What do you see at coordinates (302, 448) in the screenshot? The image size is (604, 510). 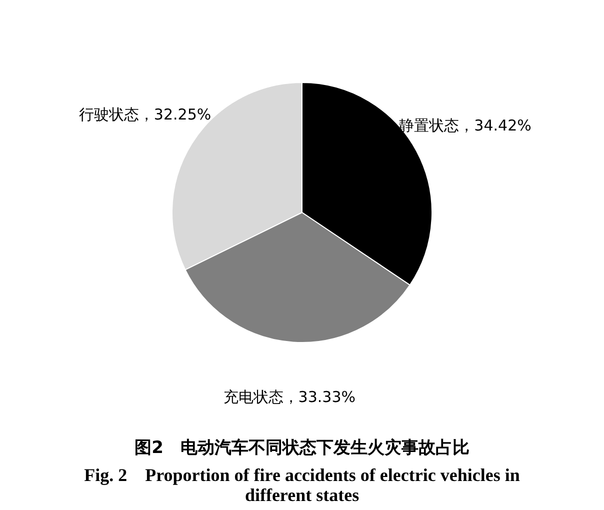 I see `text: 图2 电动汽车不同状态下发生火灾事故占比` at bounding box center [302, 448].